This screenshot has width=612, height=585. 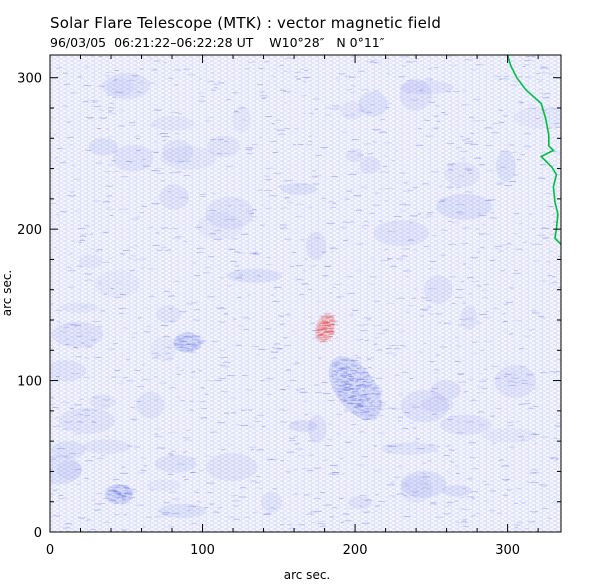 I want to click on y-tick-label: 0, so click(x=38, y=533).